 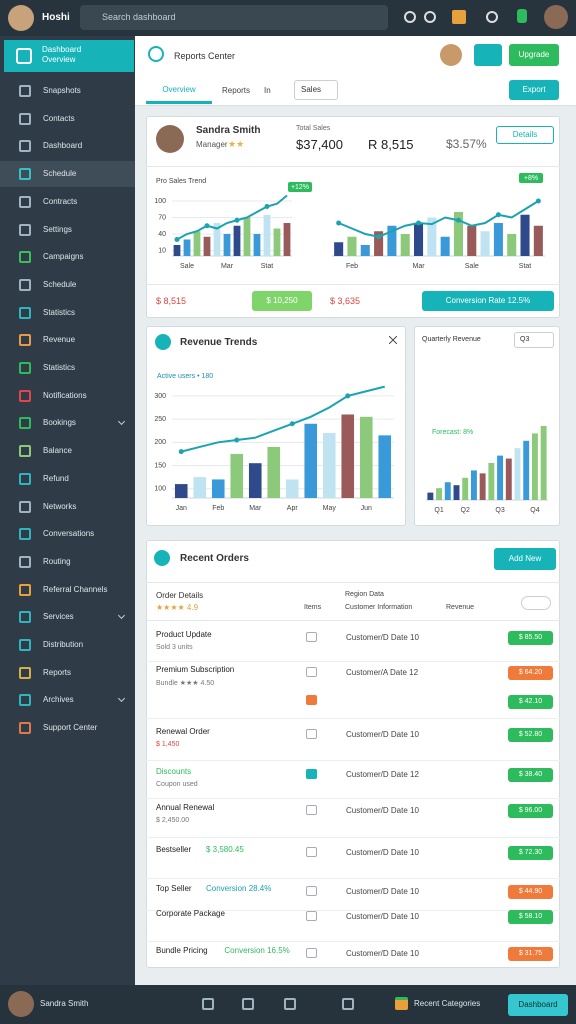 What do you see at coordinates (534, 55) in the screenshot?
I see `upgrade-button: Upgrade` at bounding box center [534, 55].